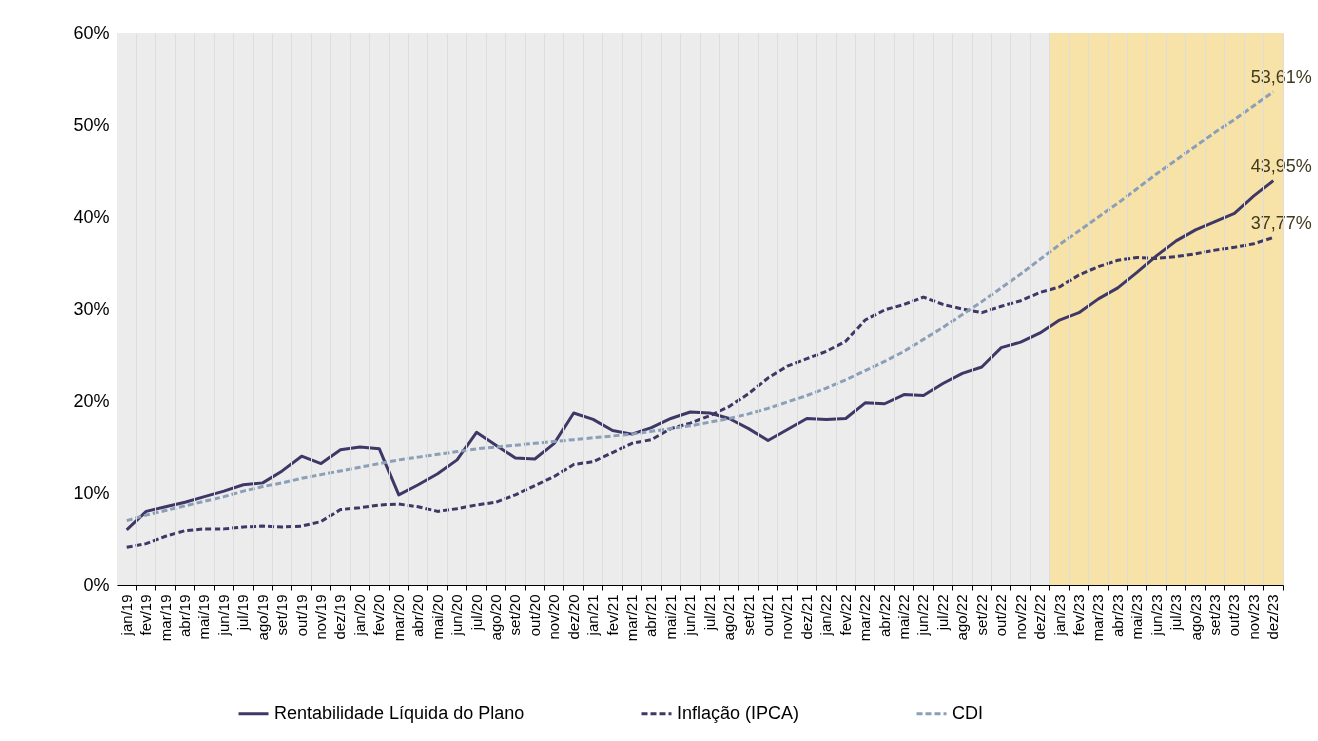  Describe the element at coordinates (534, 615) in the screenshot. I see `x-tick-label: out/20` at that location.